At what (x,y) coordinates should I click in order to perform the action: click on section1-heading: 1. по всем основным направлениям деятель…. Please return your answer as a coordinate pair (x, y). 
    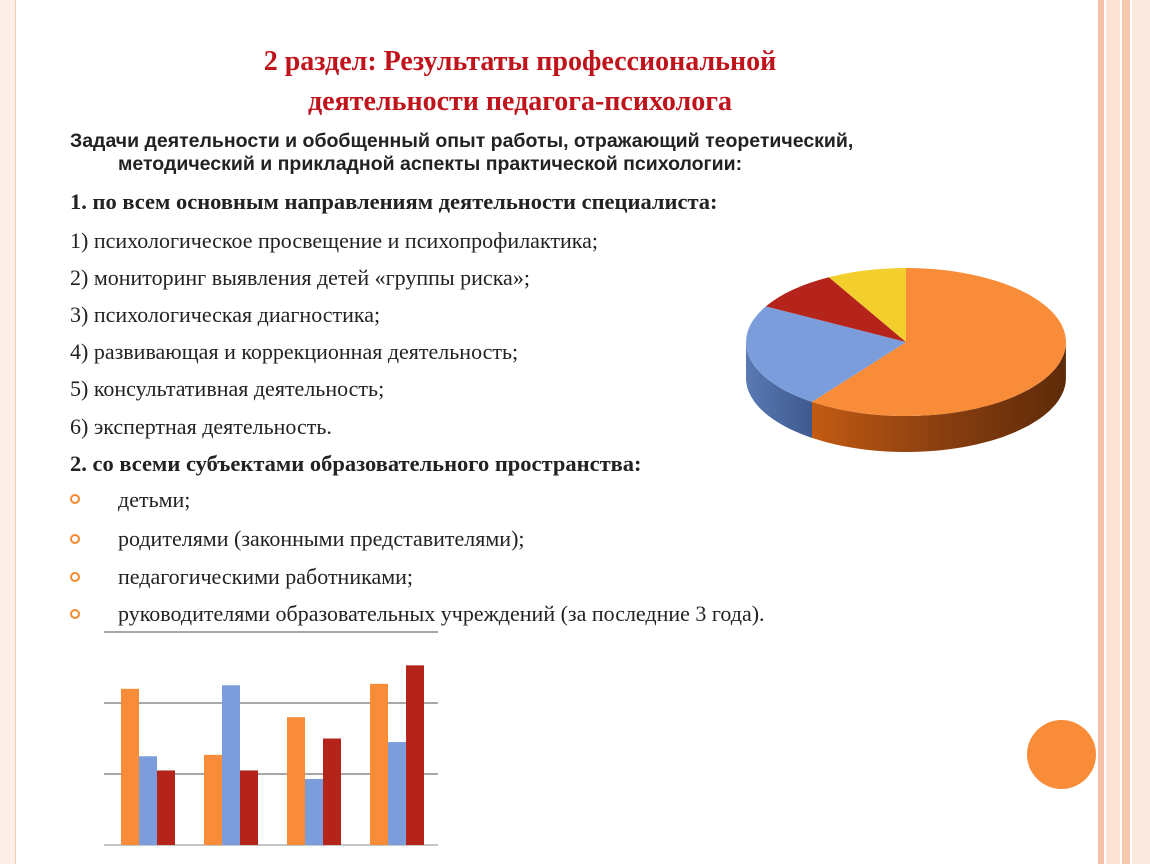
    Looking at the image, I should click on (394, 201).